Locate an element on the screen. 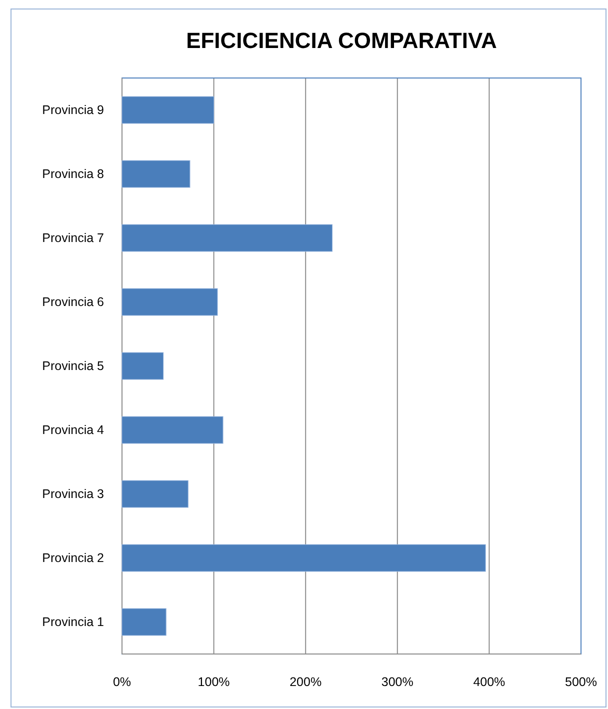 This screenshot has width=608, height=709. x-tick-label: 500% is located at coordinates (581, 682).